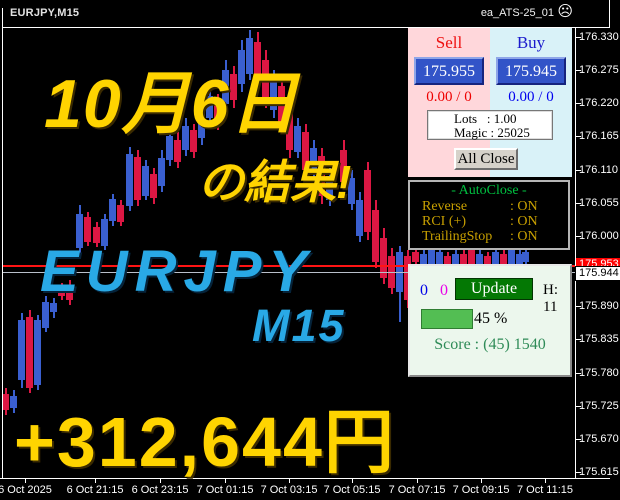 Image resolution: width=620 pixels, height=500 pixels. What do you see at coordinates (26, 490) in the screenshot?
I see `time-tick-label: 6 Oct 2025` at bounding box center [26, 490].